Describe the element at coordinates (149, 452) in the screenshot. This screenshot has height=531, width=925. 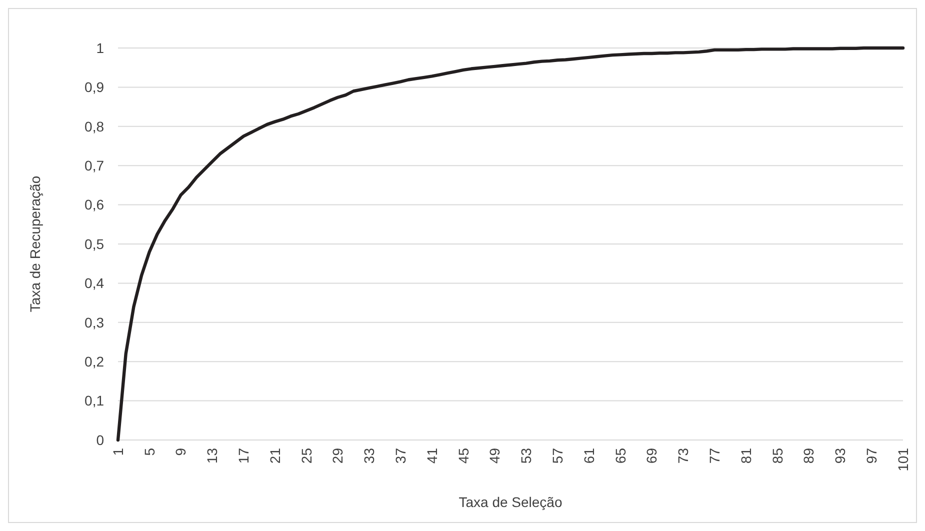
I see `x-tick-label: 5` at that location.